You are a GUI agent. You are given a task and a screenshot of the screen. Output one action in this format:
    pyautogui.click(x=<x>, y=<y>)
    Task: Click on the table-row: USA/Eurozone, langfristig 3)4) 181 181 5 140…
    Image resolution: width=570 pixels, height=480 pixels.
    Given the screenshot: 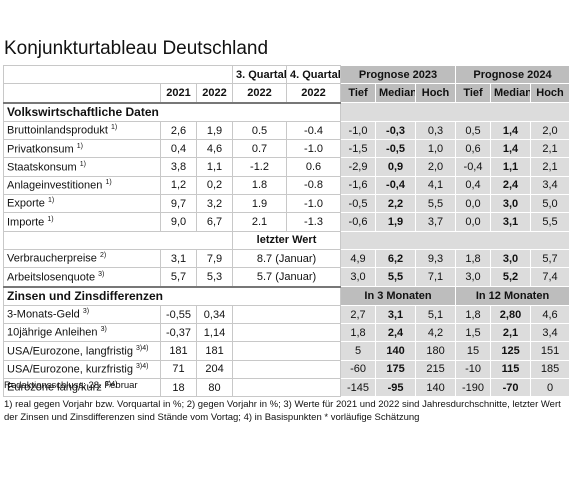 What is the action you would take?
    pyautogui.click(x=286, y=351)
    